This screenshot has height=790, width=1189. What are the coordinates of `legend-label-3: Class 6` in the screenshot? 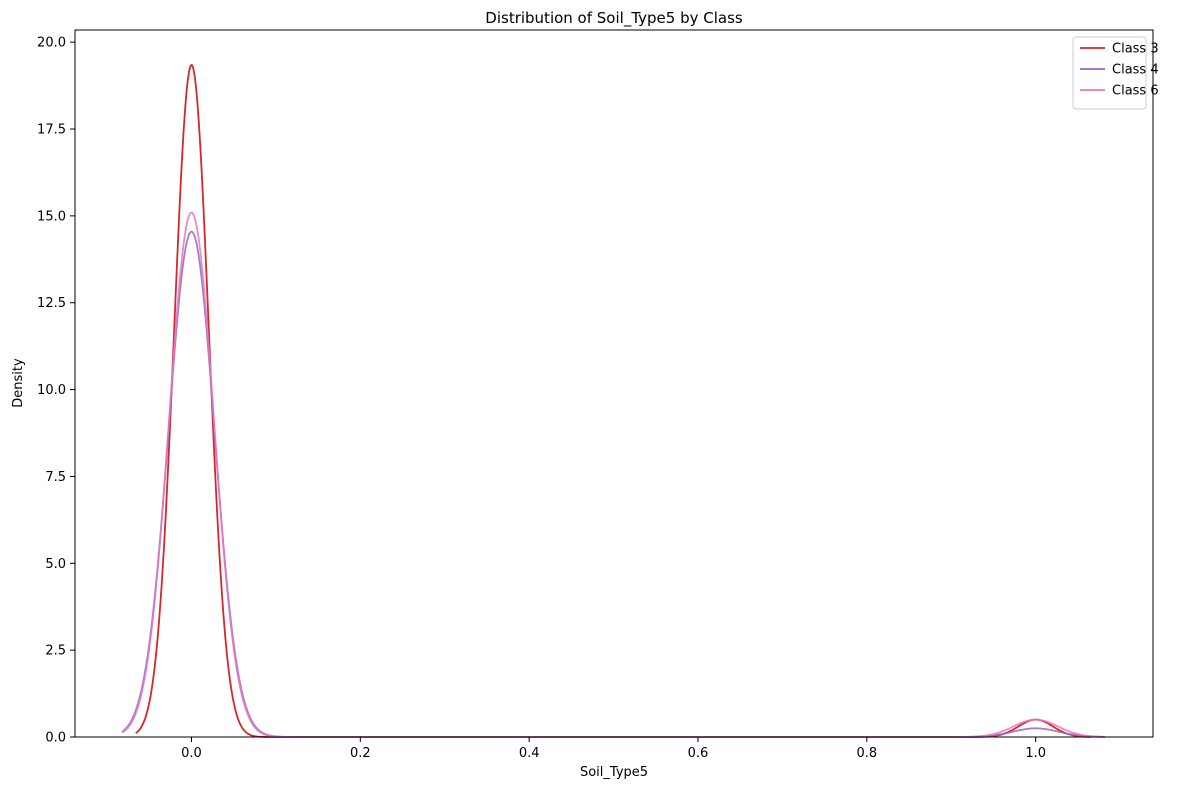 It's located at (1135, 91).